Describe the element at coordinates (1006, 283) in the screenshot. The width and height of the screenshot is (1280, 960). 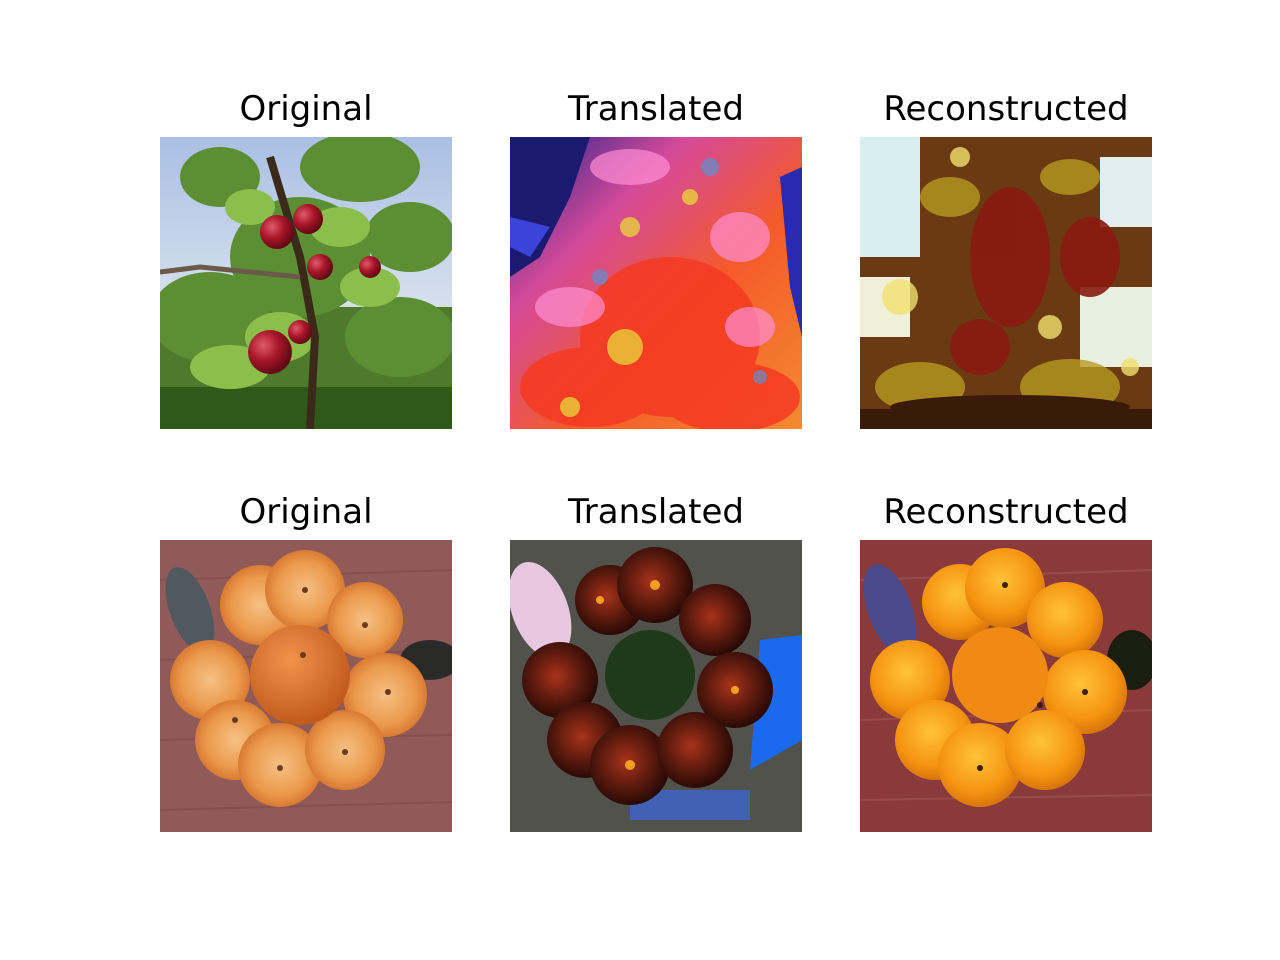
I see `apple-tree-reconstructed-image` at that location.